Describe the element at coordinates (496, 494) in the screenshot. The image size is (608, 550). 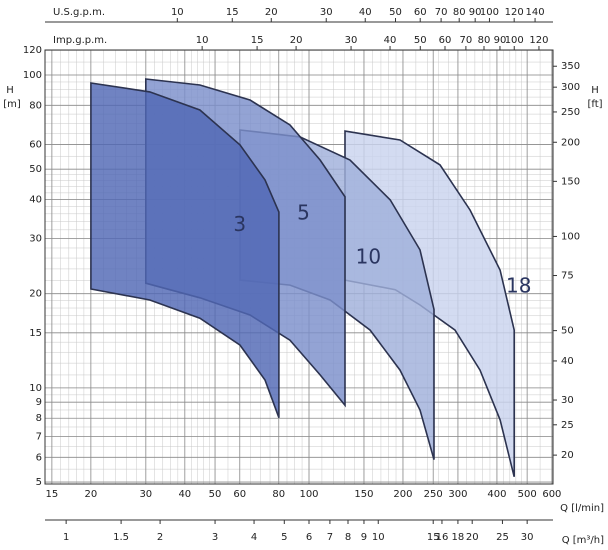
I see `x-tick-label: 400` at that location.